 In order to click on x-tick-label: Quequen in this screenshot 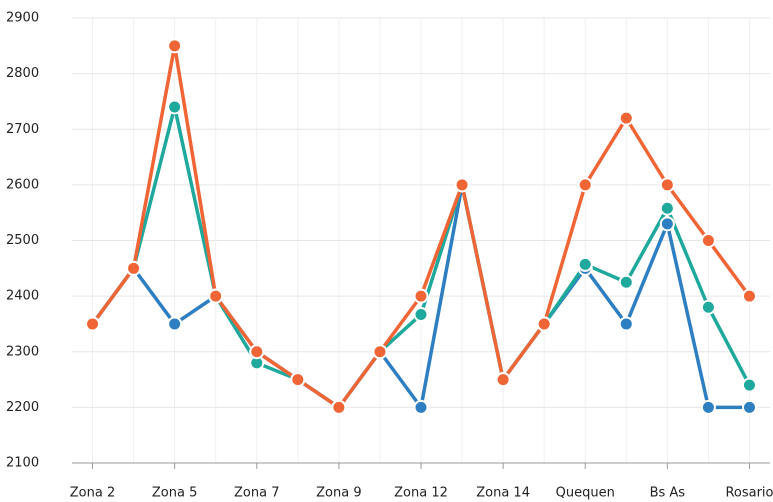, I will do `click(585, 493)`.